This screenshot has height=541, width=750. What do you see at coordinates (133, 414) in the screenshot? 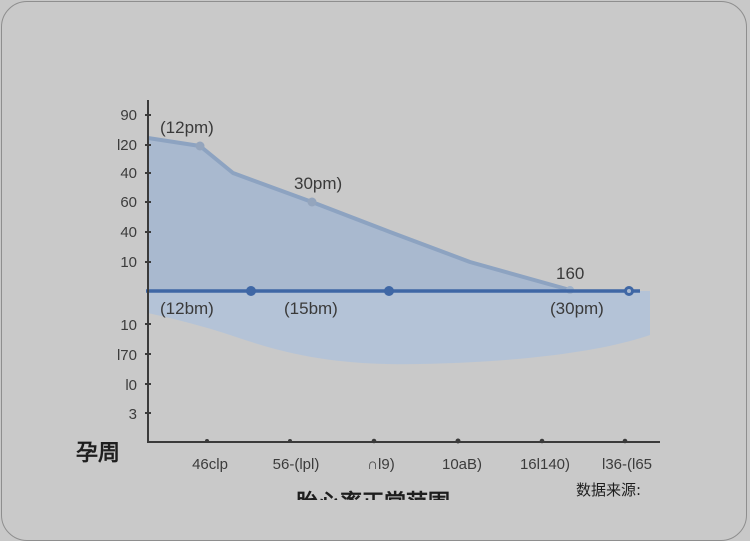
I see `y-tick-label: 3` at bounding box center [133, 414].